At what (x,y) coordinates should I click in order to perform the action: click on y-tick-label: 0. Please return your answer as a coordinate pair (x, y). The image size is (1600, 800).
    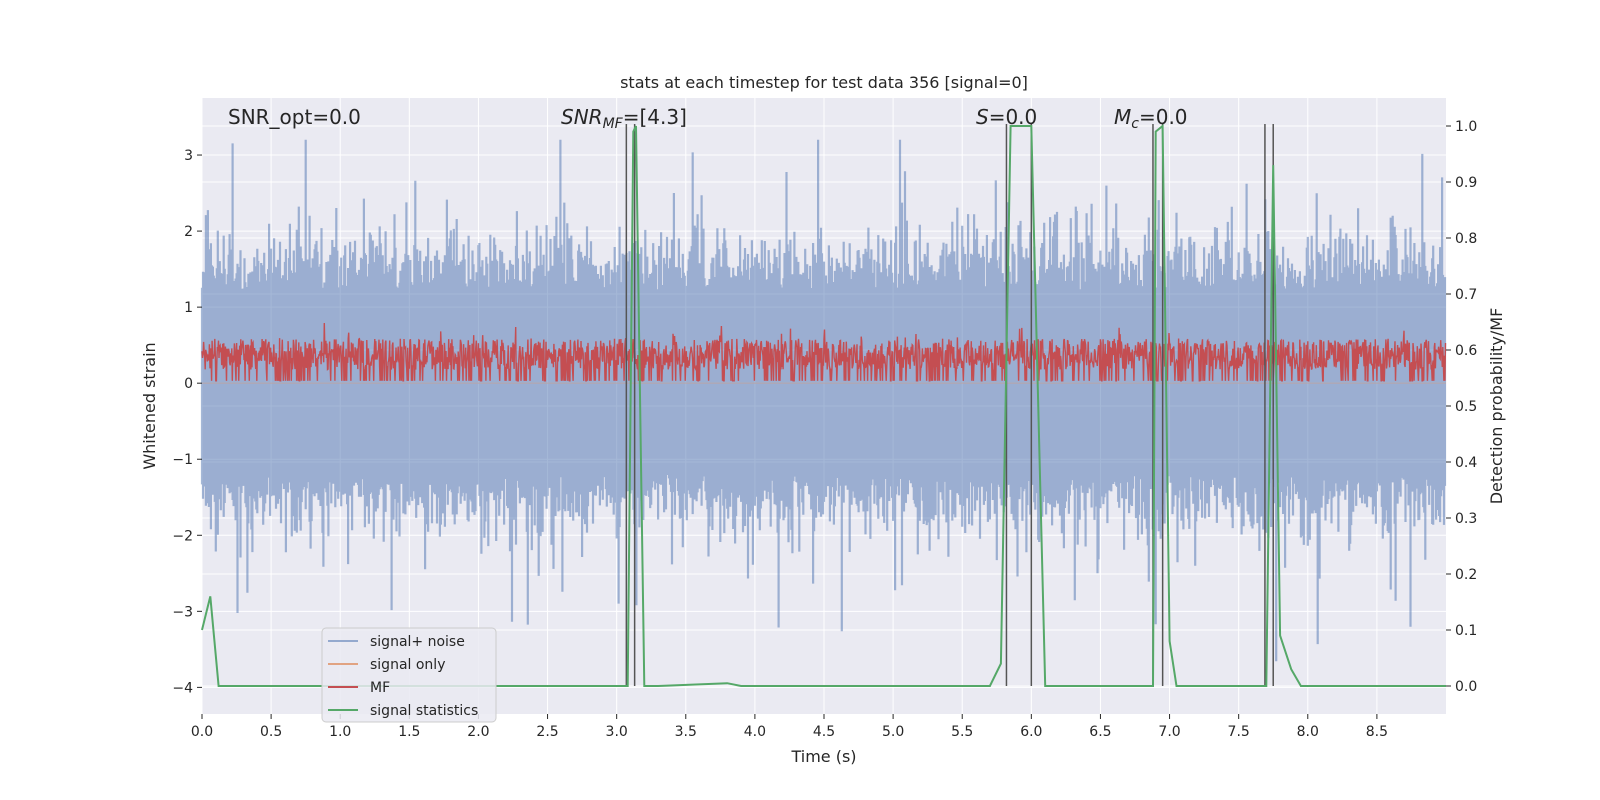
    Looking at the image, I should click on (188, 384).